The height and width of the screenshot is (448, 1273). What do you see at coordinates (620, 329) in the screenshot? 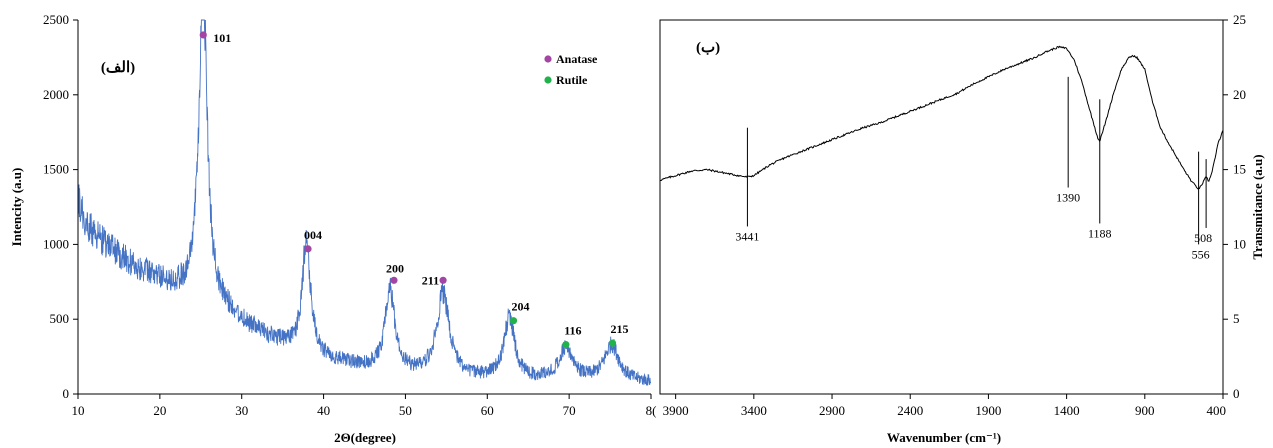
I see `peak-label-215: 215` at bounding box center [620, 329].